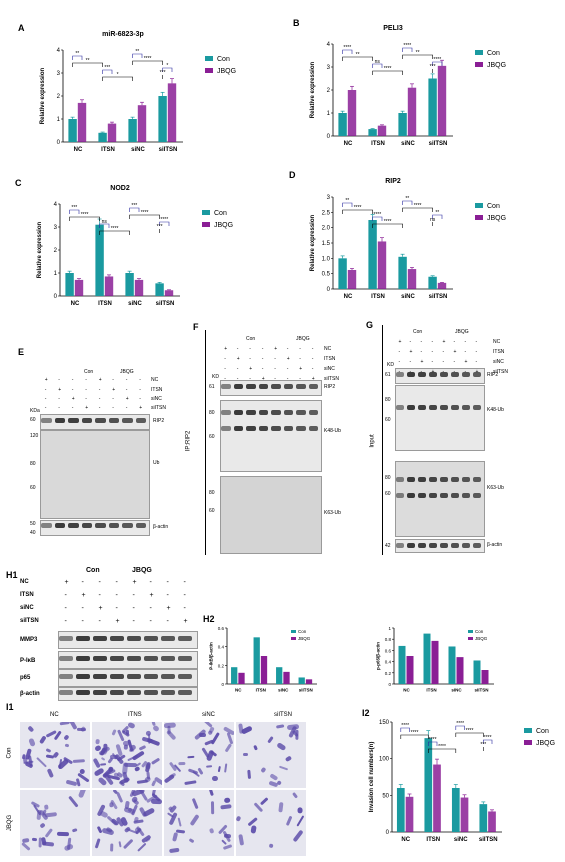  I want to click on bar-jbqg-nc, so click(82, 122).